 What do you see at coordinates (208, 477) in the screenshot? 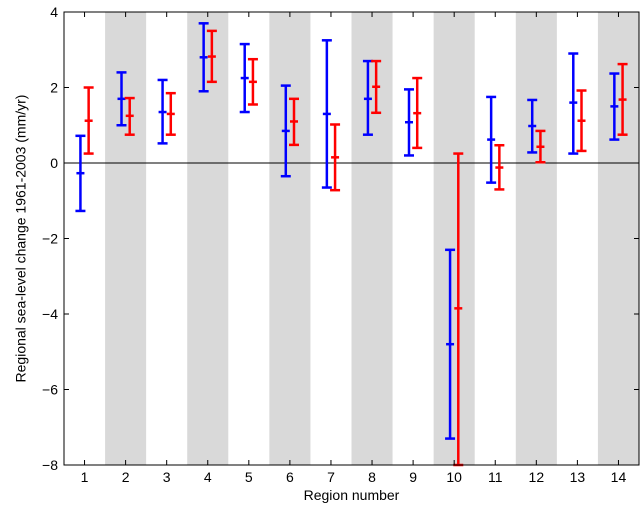
I see `x-tick-label: 4` at bounding box center [208, 477].